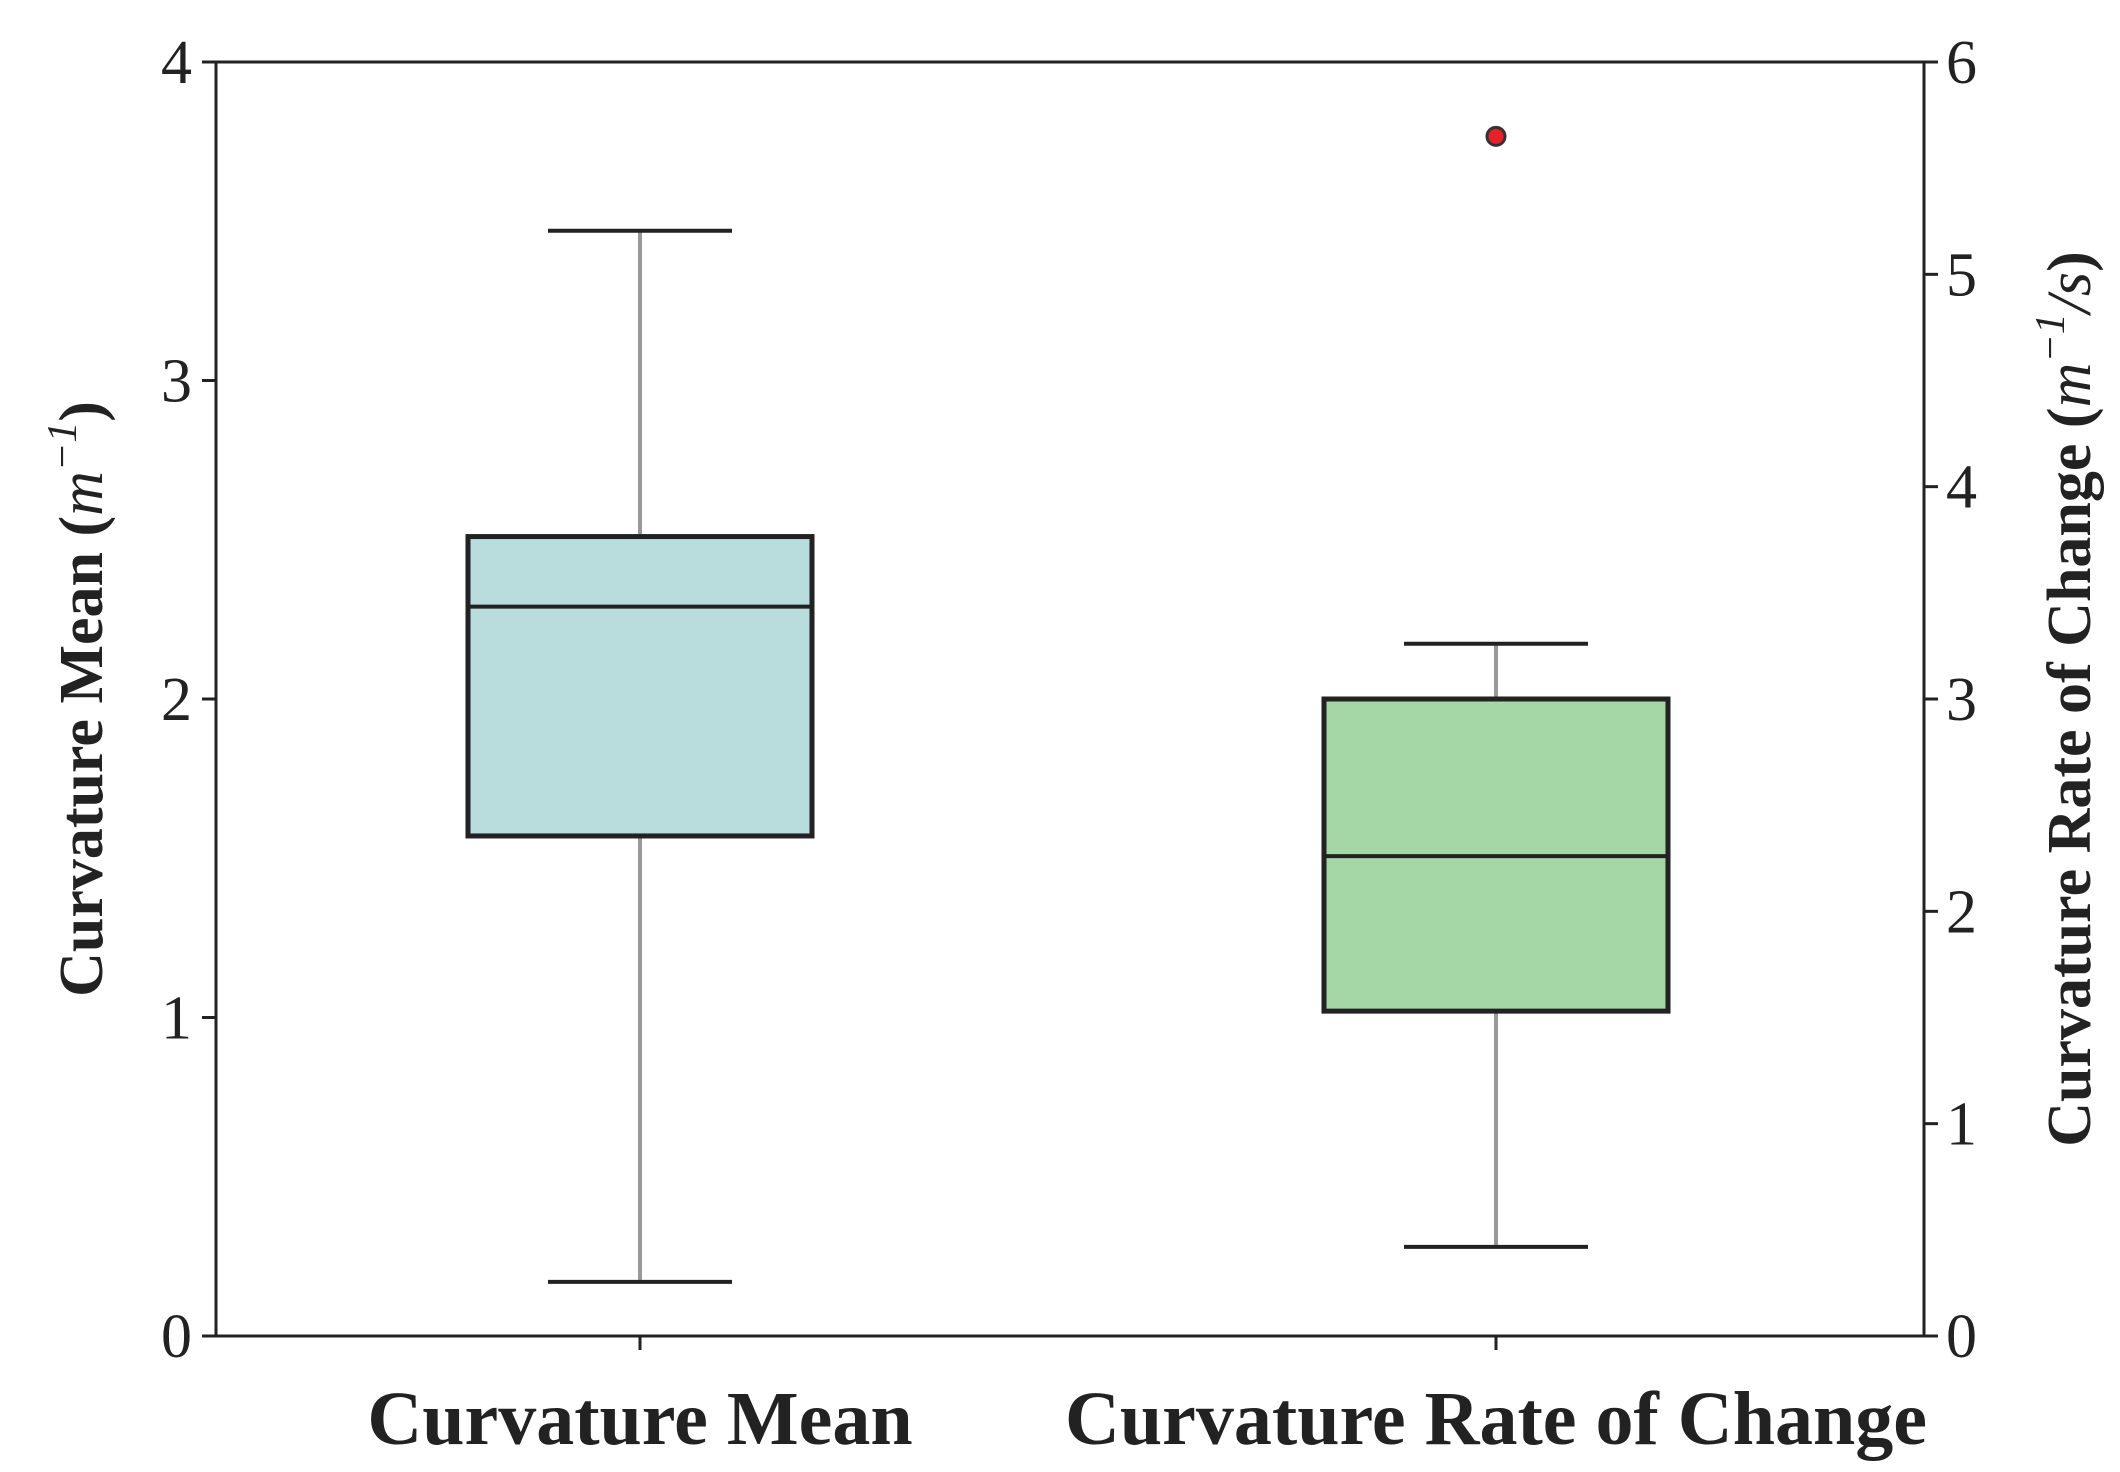 This screenshot has height=1472, width=2120. What do you see at coordinates (1961, 488) in the screenshot?
I see `right-tick-label: 4` at bounding box center [1961, 488].